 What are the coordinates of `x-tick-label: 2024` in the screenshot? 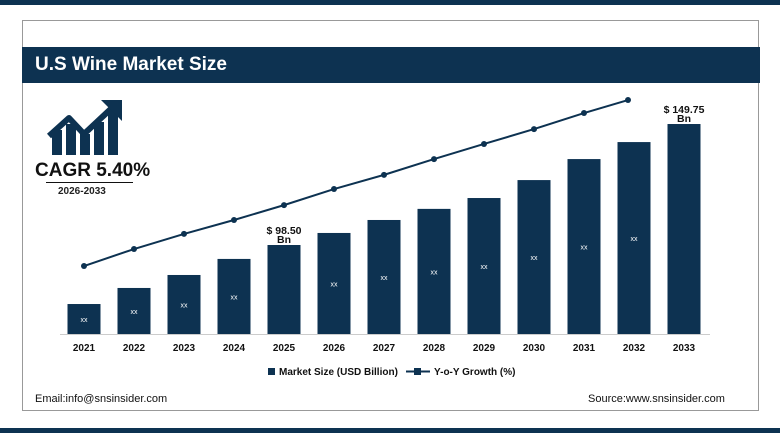 It's located at (234, 348).